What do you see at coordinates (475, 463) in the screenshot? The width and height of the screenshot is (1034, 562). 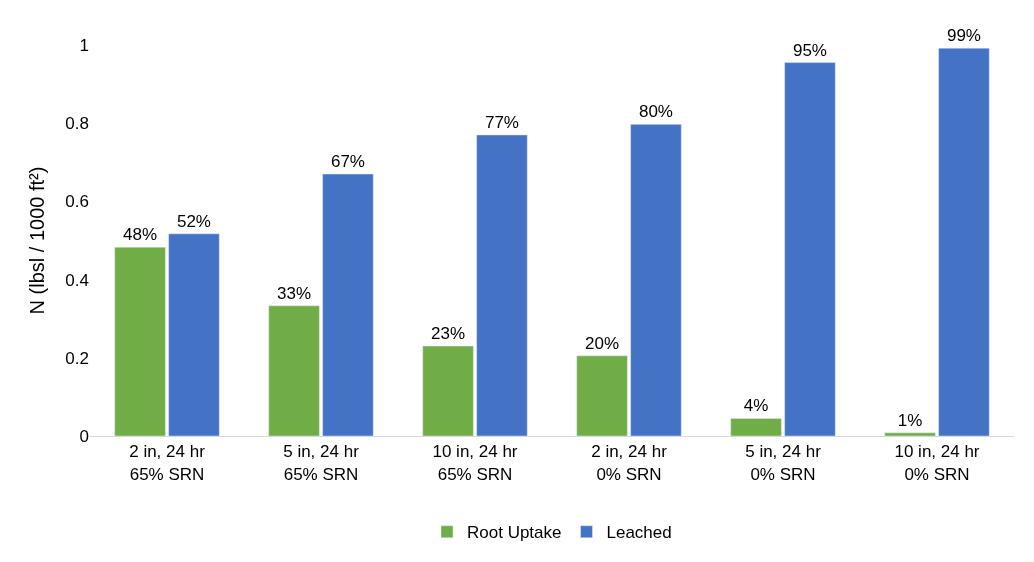 I see `x-tick-label: 10 in, 24 hr 65% SRN` at bounding box center [475, 463].